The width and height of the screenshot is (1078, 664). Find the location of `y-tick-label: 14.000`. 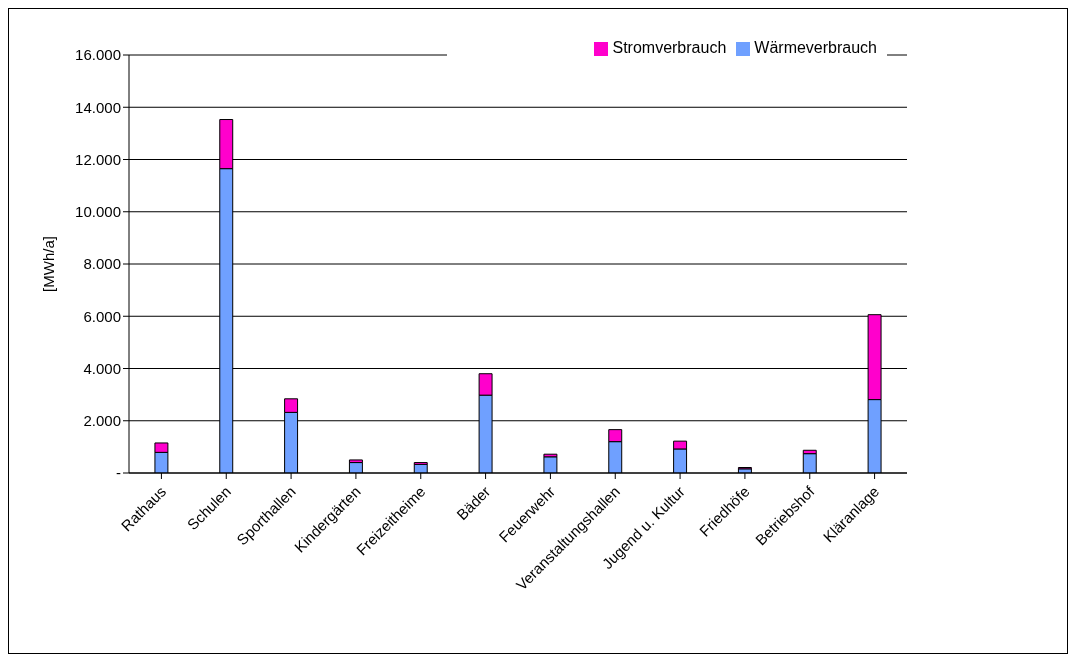

y-tick-label: 14.000 is located at coordinates (98, 107).